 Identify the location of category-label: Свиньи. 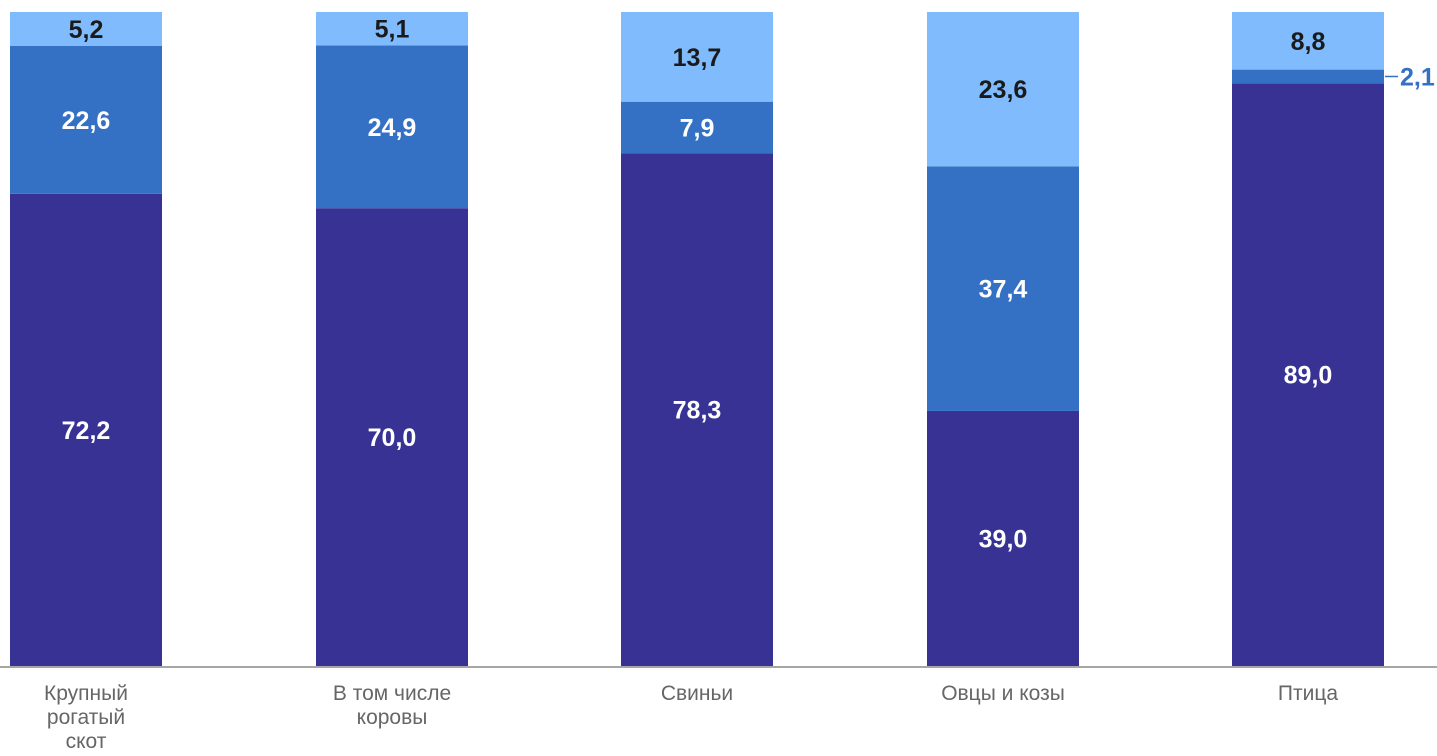
(697, 693).